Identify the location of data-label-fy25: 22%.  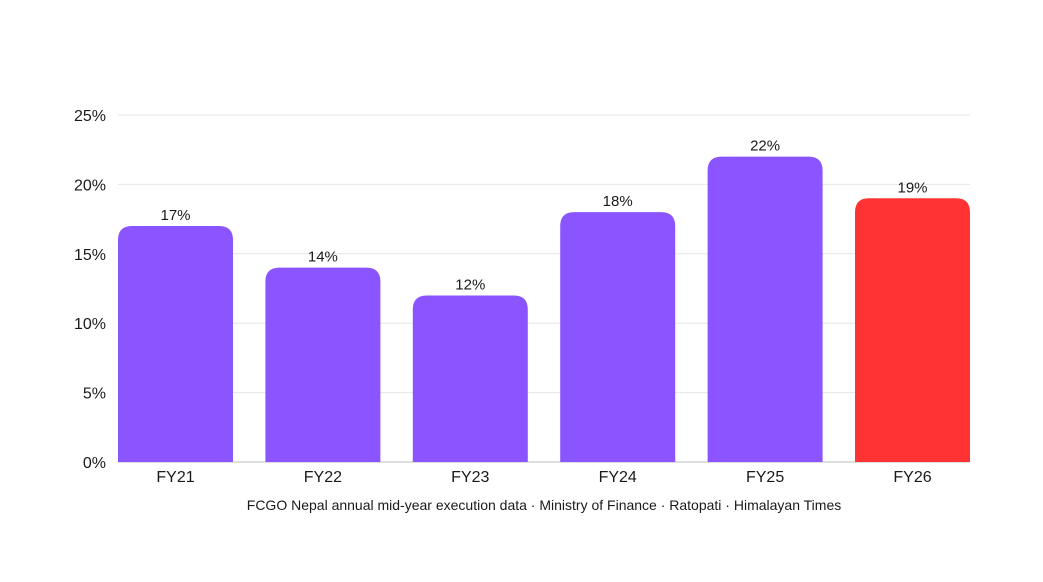
(765, 146).